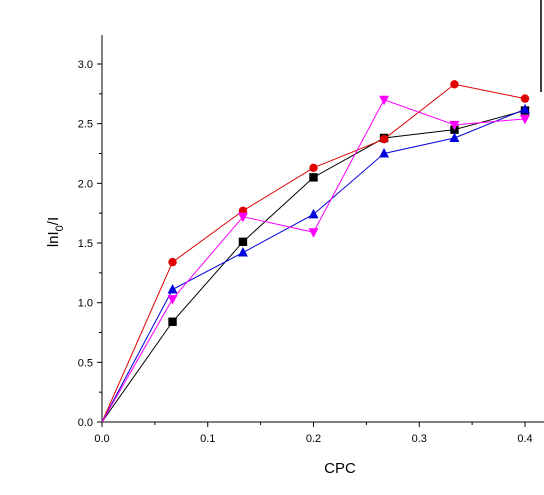  What do you see at coordinates (55, 232) in the screenshot?
I see `y-axis-label: lnI0/I` at bounding box center [55, 232].